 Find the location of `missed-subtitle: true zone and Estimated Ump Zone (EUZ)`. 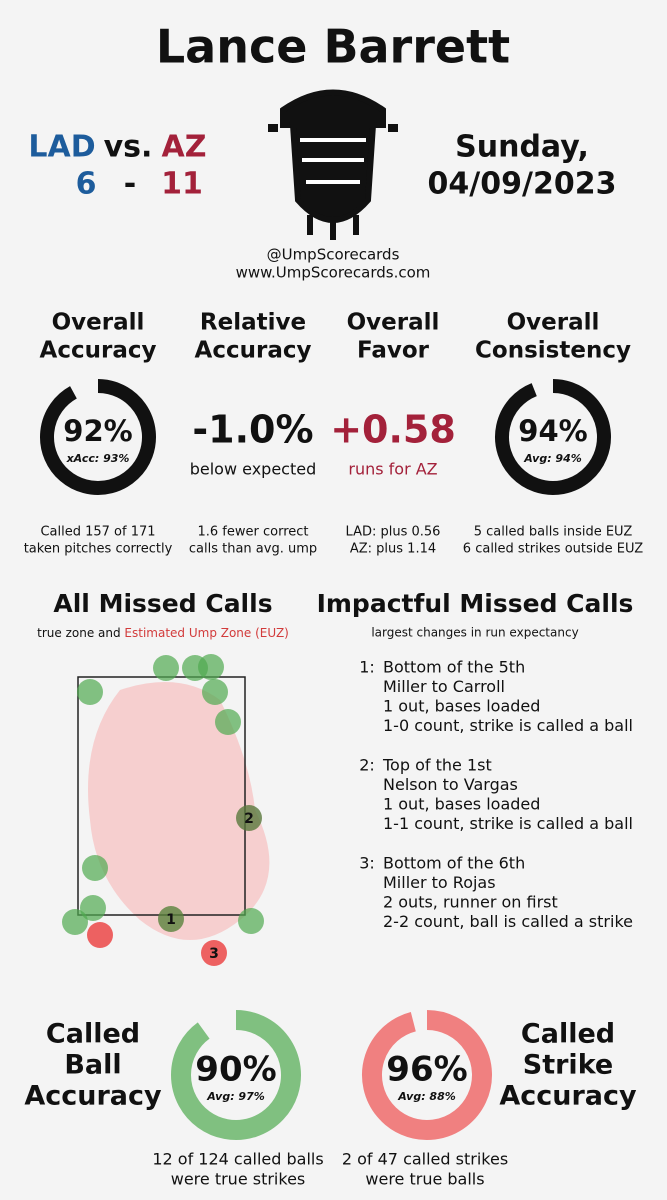

missed-subtitle: true zone and Estimated Ump Zone (EUZ) is located at coordinates (163, 633).